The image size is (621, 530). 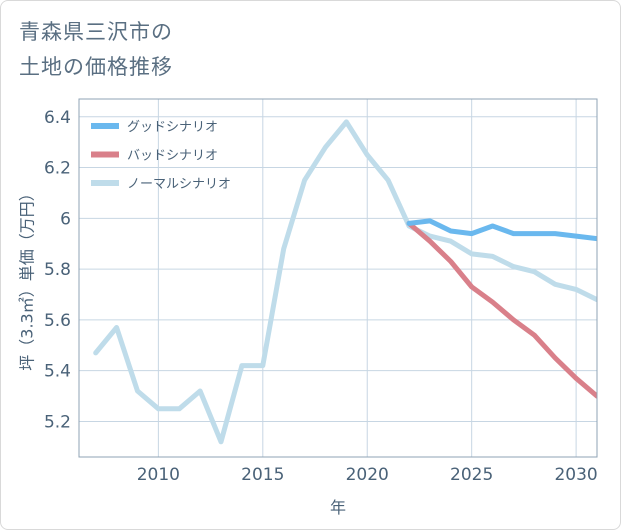 I want to click on y-tick-label: 5.4, so click(x=57, y=372).